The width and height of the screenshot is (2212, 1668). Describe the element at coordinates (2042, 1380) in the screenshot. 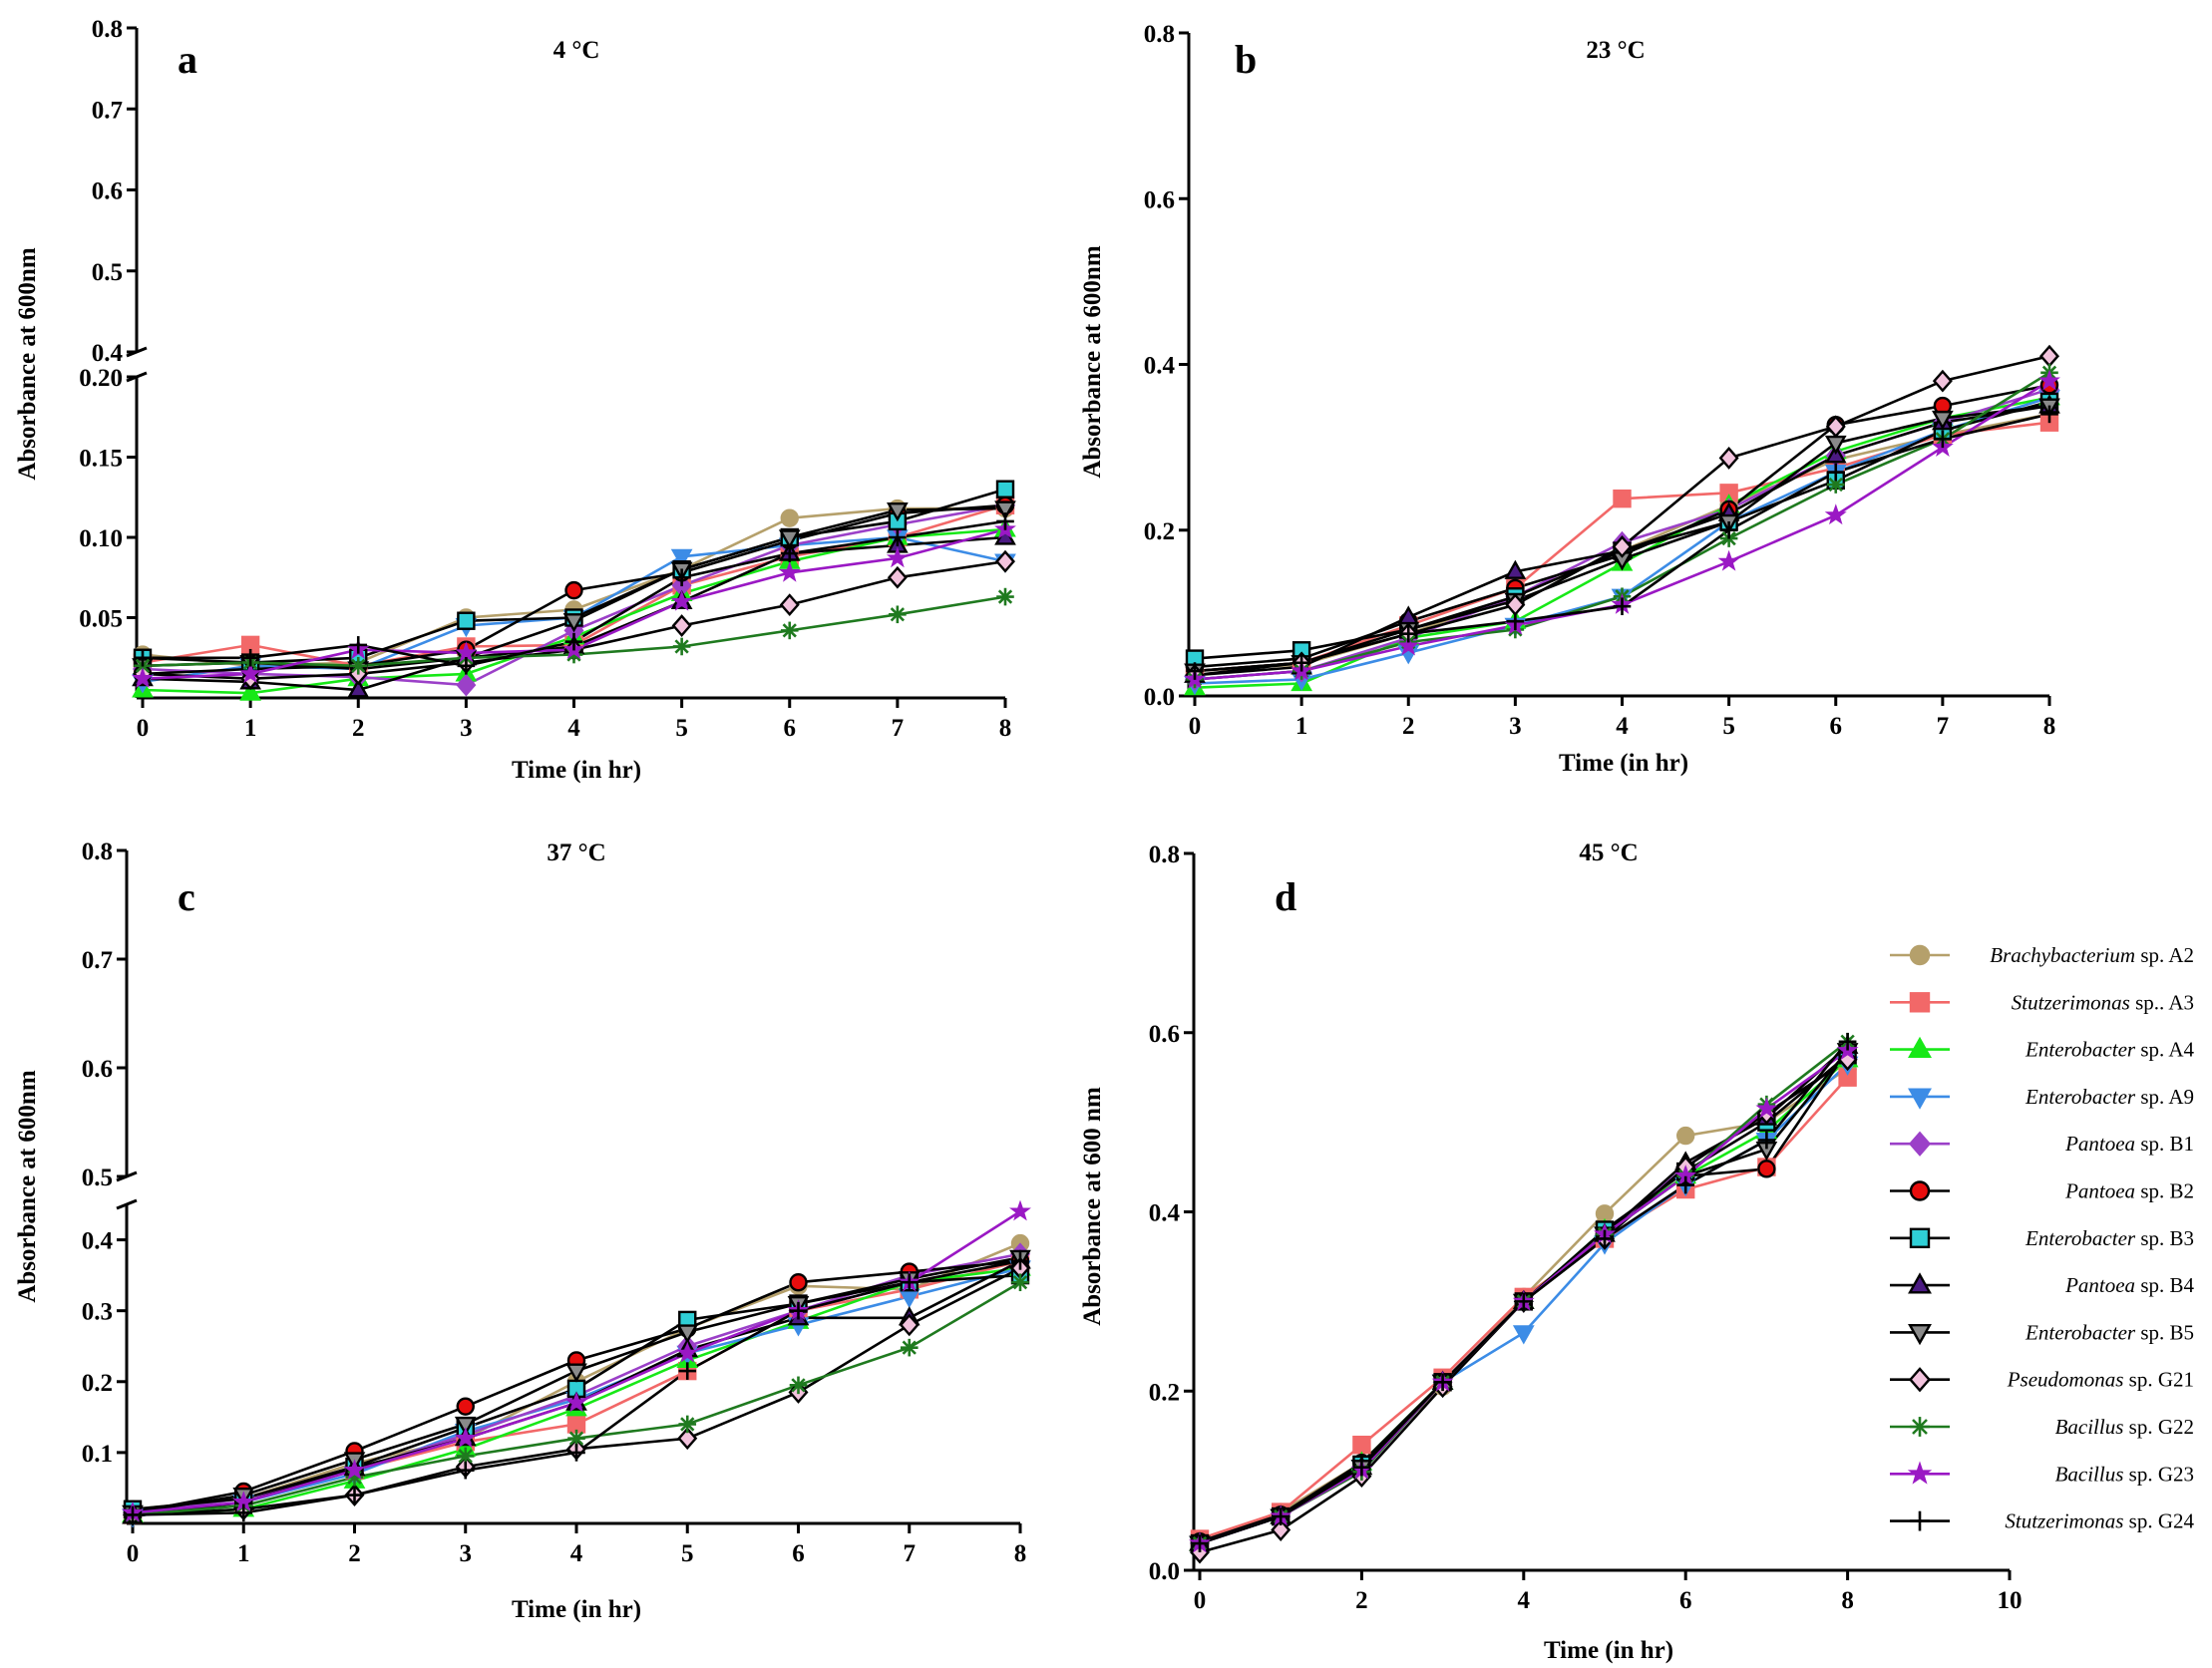

I see `legend-entry: Pseudomonas sp. G21` at that location.